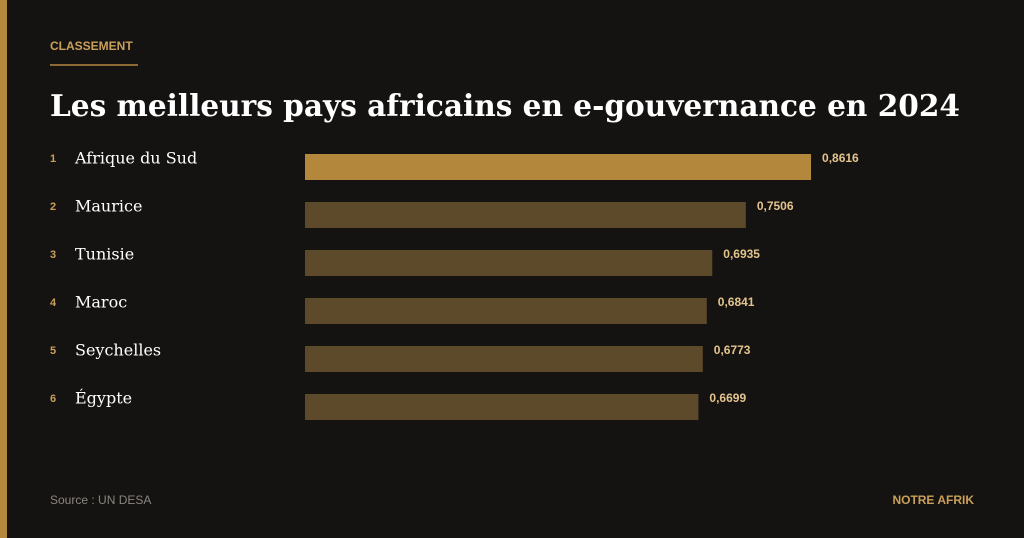 This screenshot has height=538, width=1024. What do you see at coordinates (118, 350) in the screenshot?
I see `category-label: Seychelles` at bounding box center [118, 350].